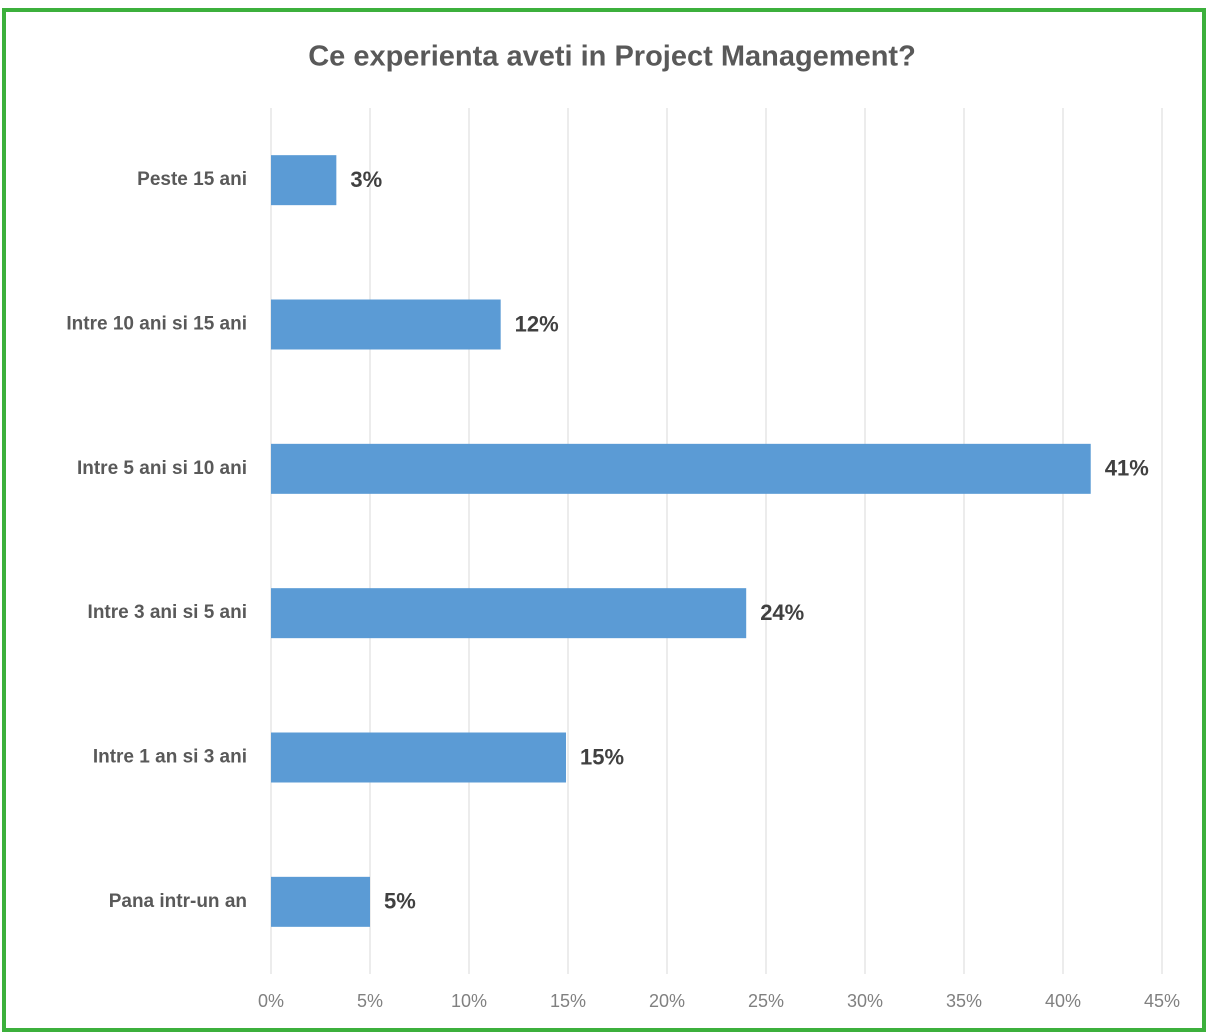 The image size is (1206, 1032). What do you see at coordinates (537, 323) in the screenshot?
I see `value-label: 12%` at bounding box center [537, 323].